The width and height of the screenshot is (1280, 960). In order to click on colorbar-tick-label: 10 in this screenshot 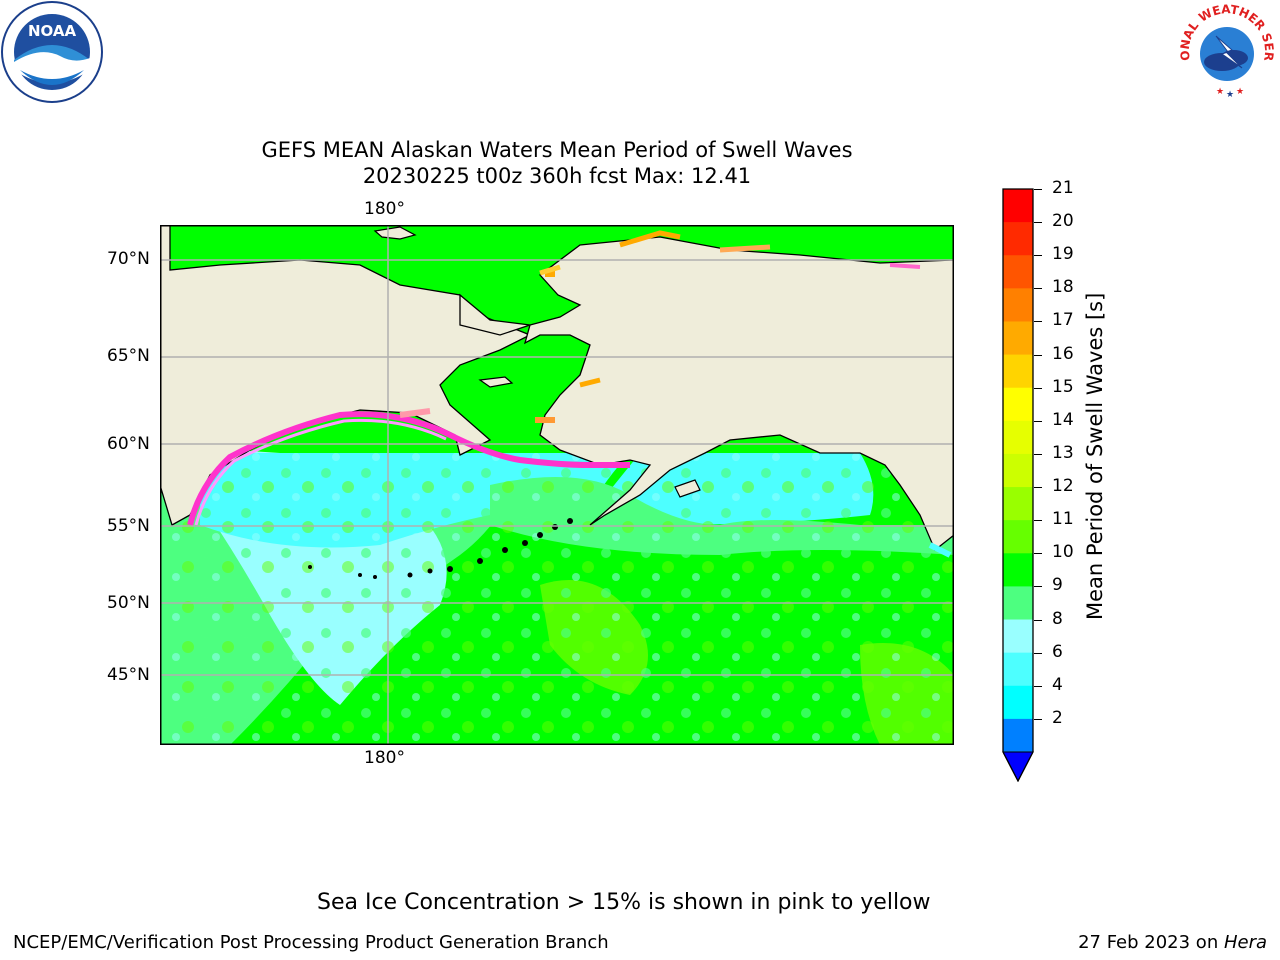, I will do `click(1063, 552)`.